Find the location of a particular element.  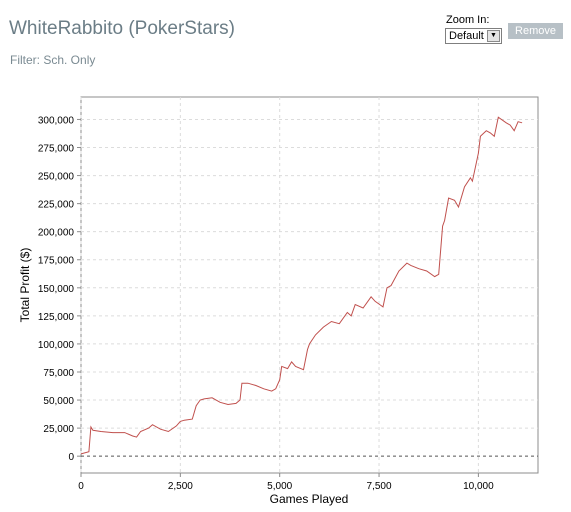

y-axis-label: Total Profit ($) is located at coordinates (25, 285).